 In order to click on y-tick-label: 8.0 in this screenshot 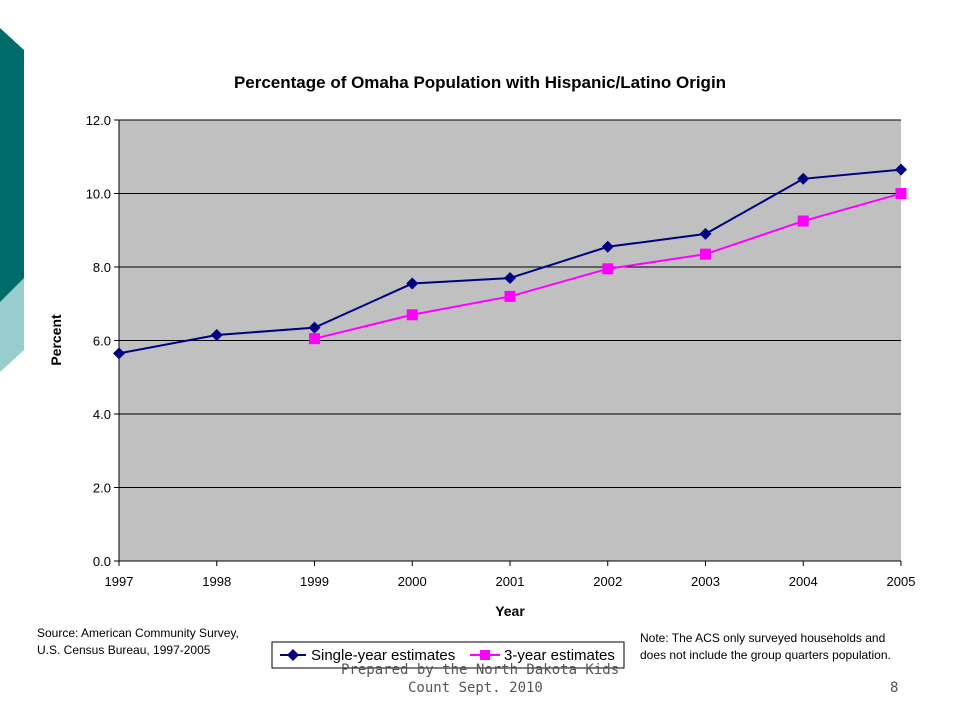, I will do `click(102, 267)`.